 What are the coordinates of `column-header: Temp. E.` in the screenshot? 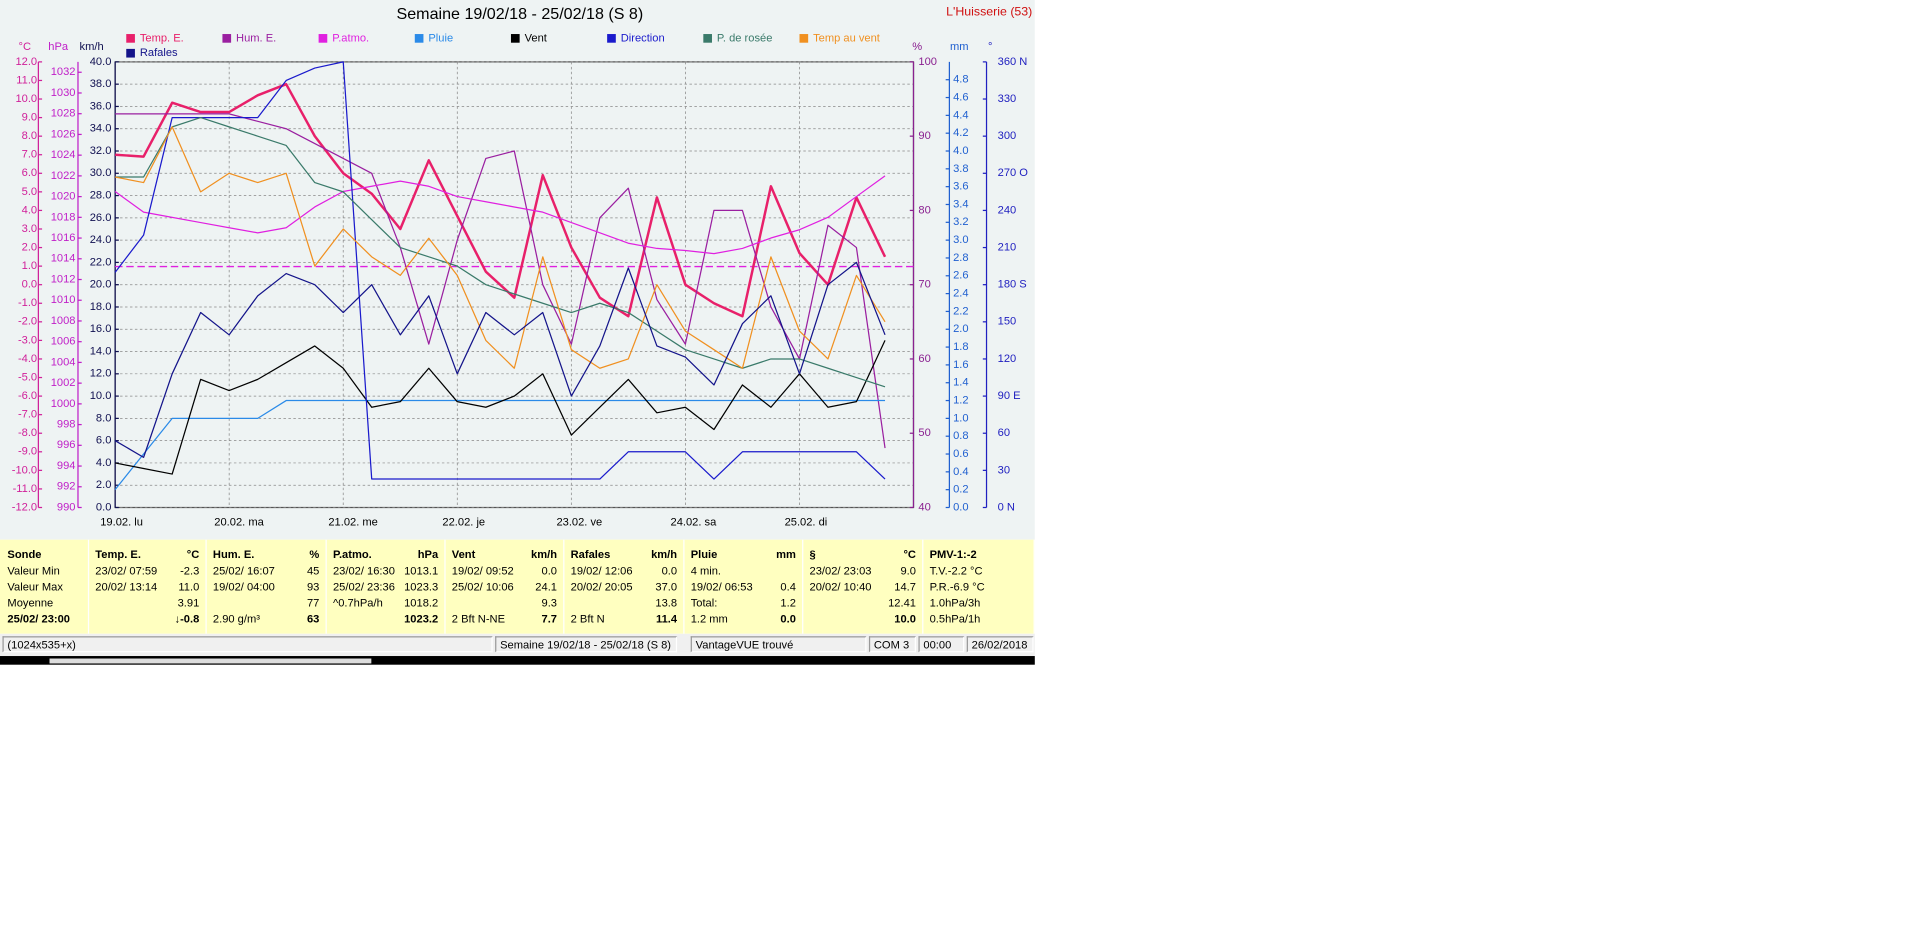 It's located at (118, 554).